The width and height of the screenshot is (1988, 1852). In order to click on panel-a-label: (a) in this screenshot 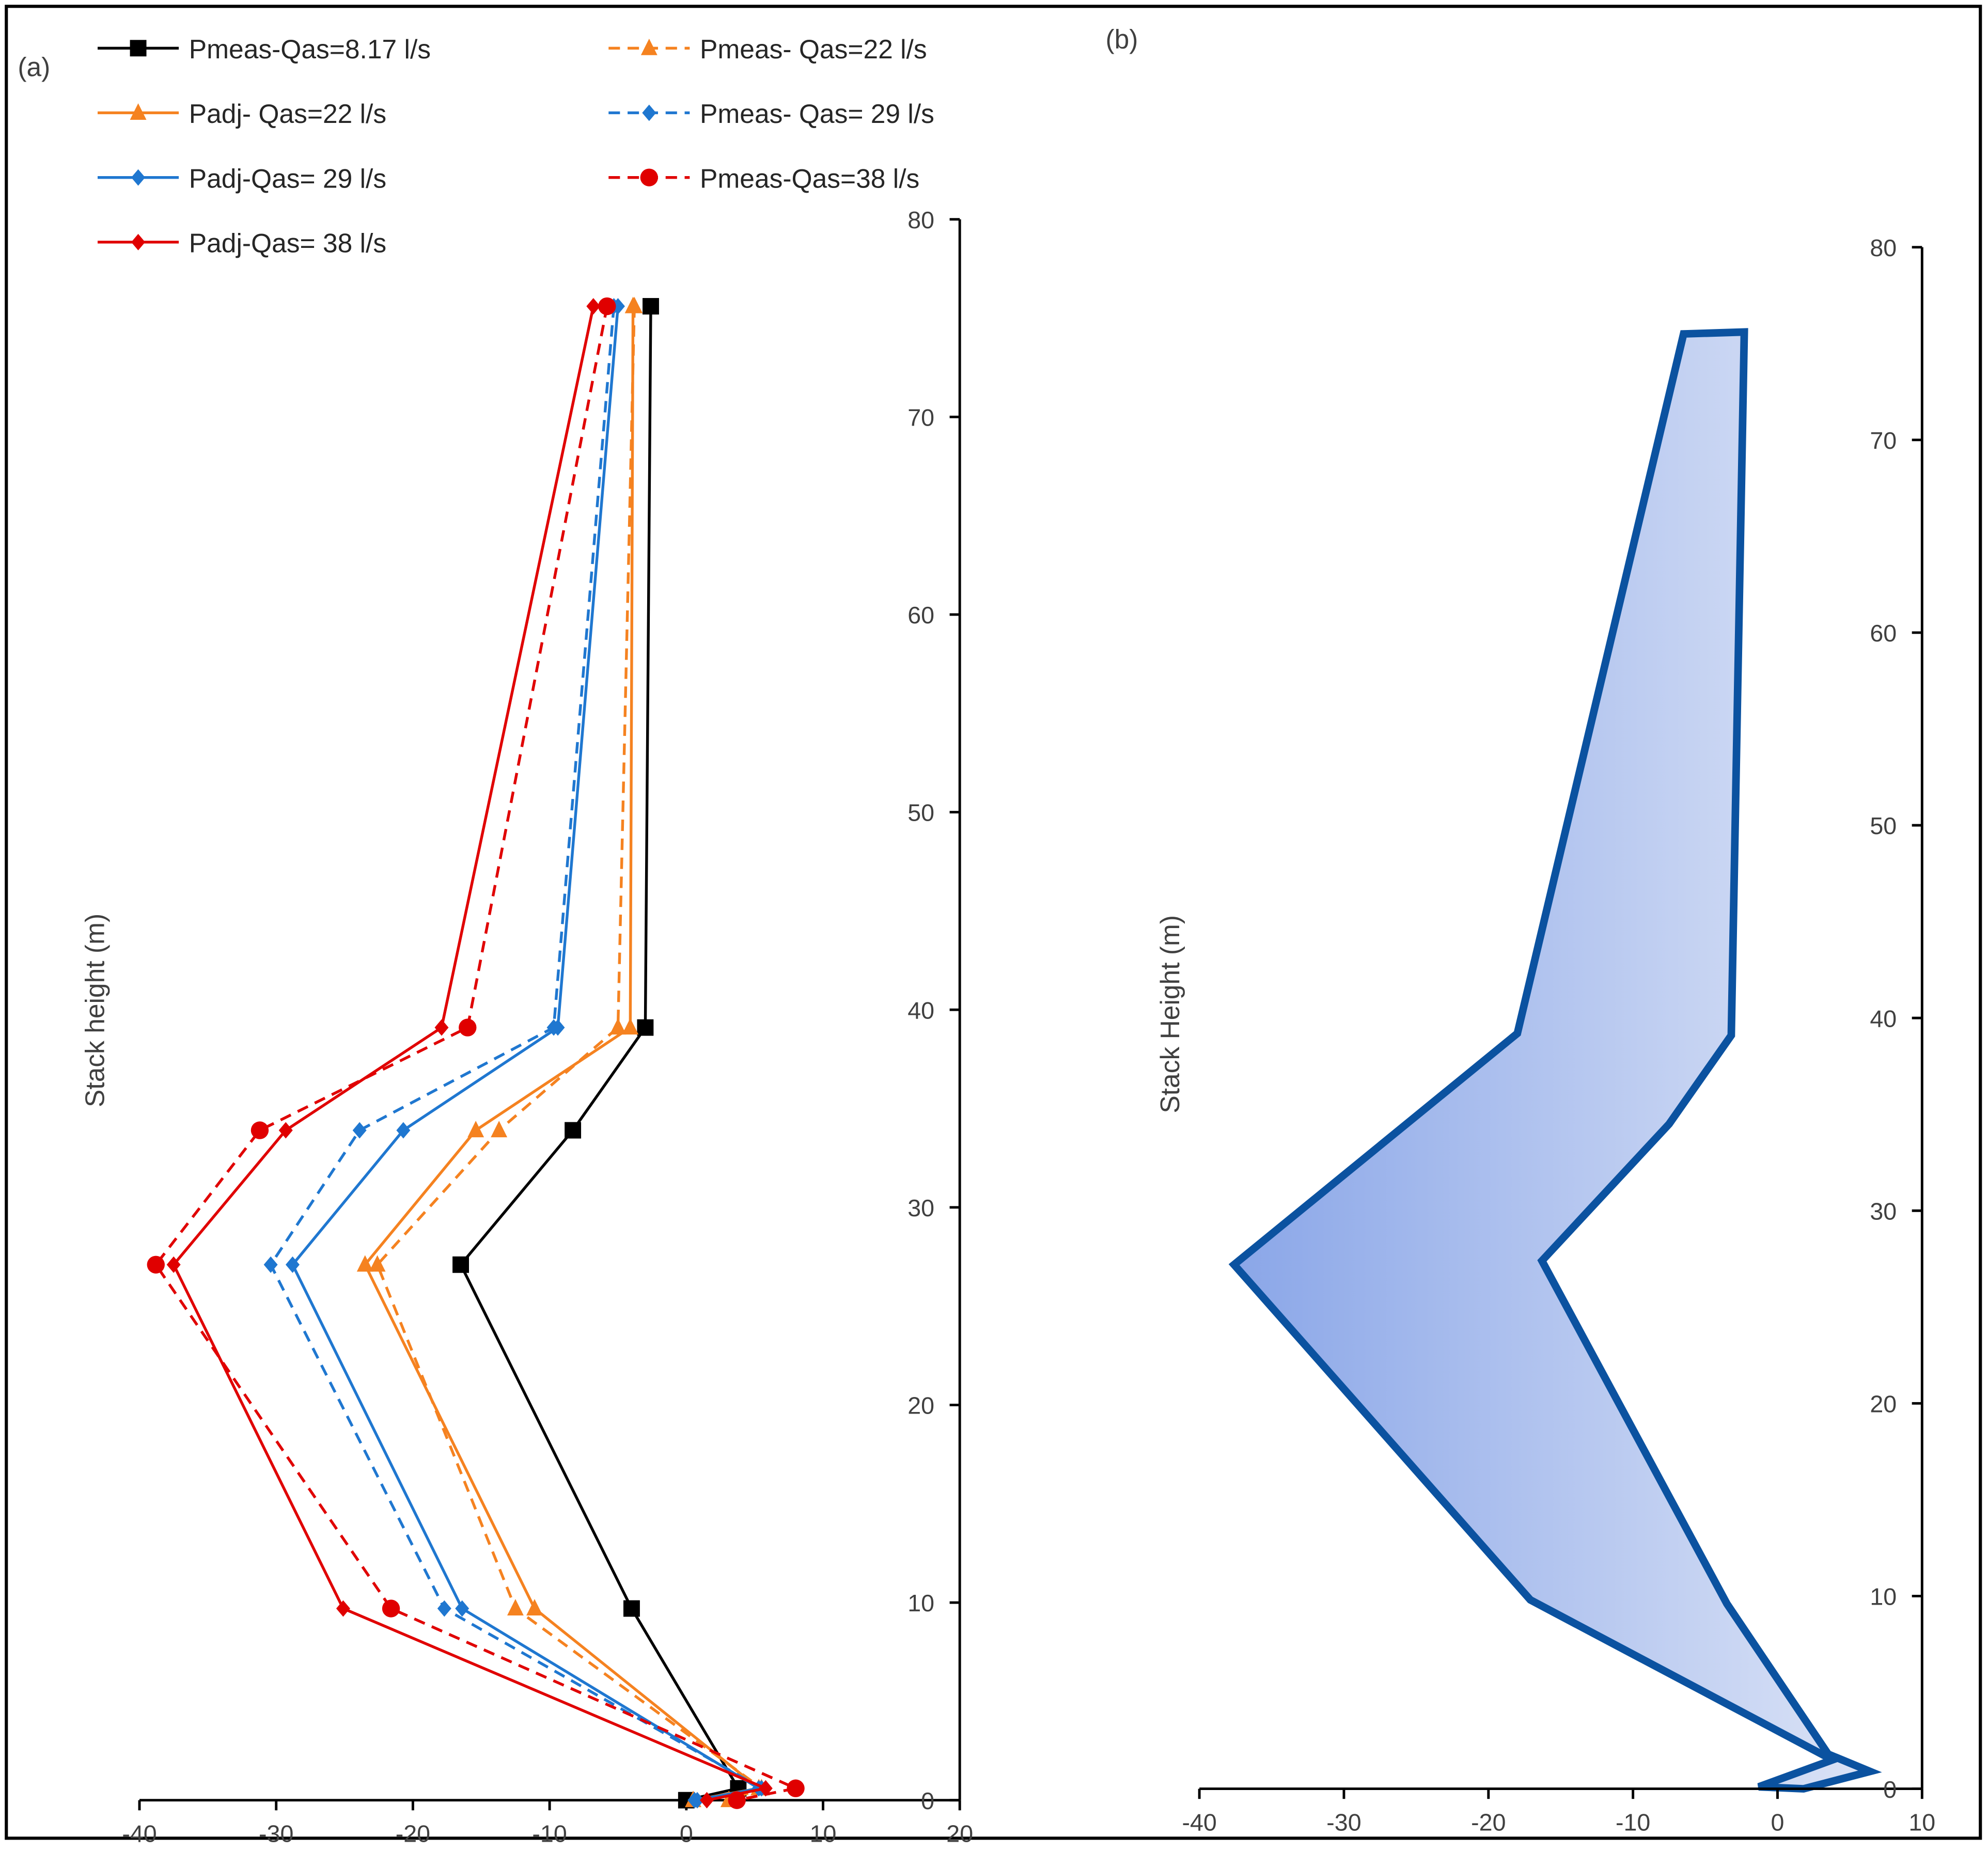, I will do `click(34, 67)`.